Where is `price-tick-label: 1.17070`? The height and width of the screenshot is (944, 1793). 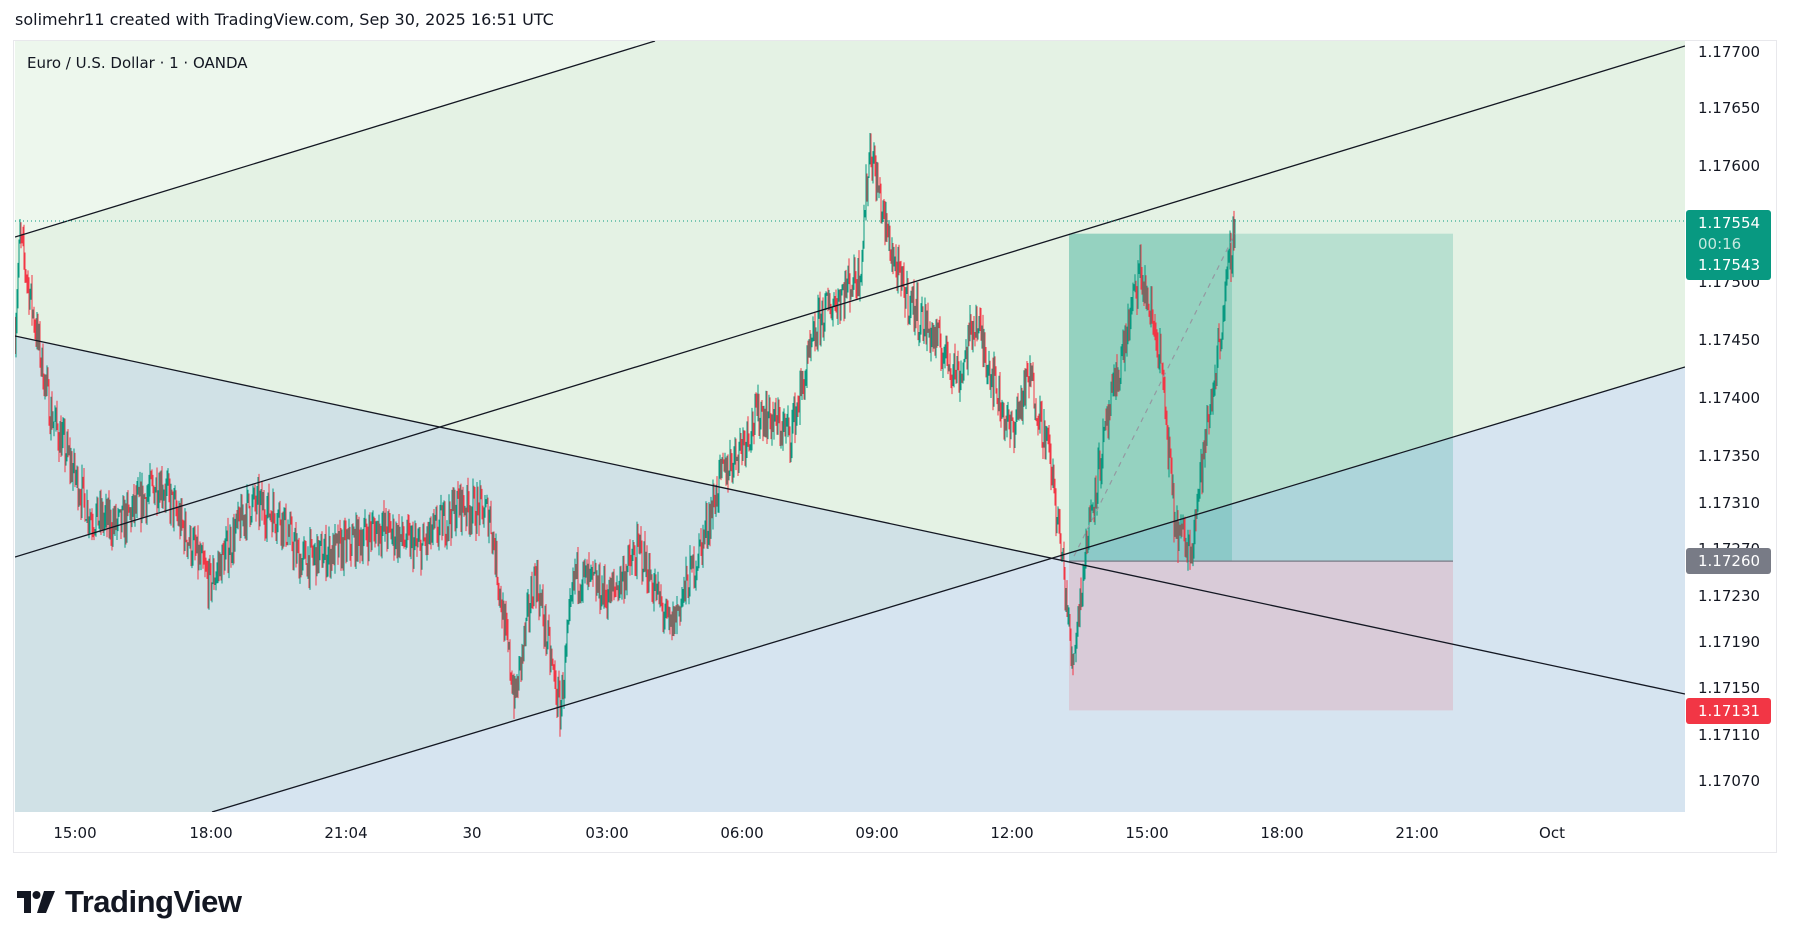
price-tick-label: 1.17070 is located at coordinates (1729, 781).